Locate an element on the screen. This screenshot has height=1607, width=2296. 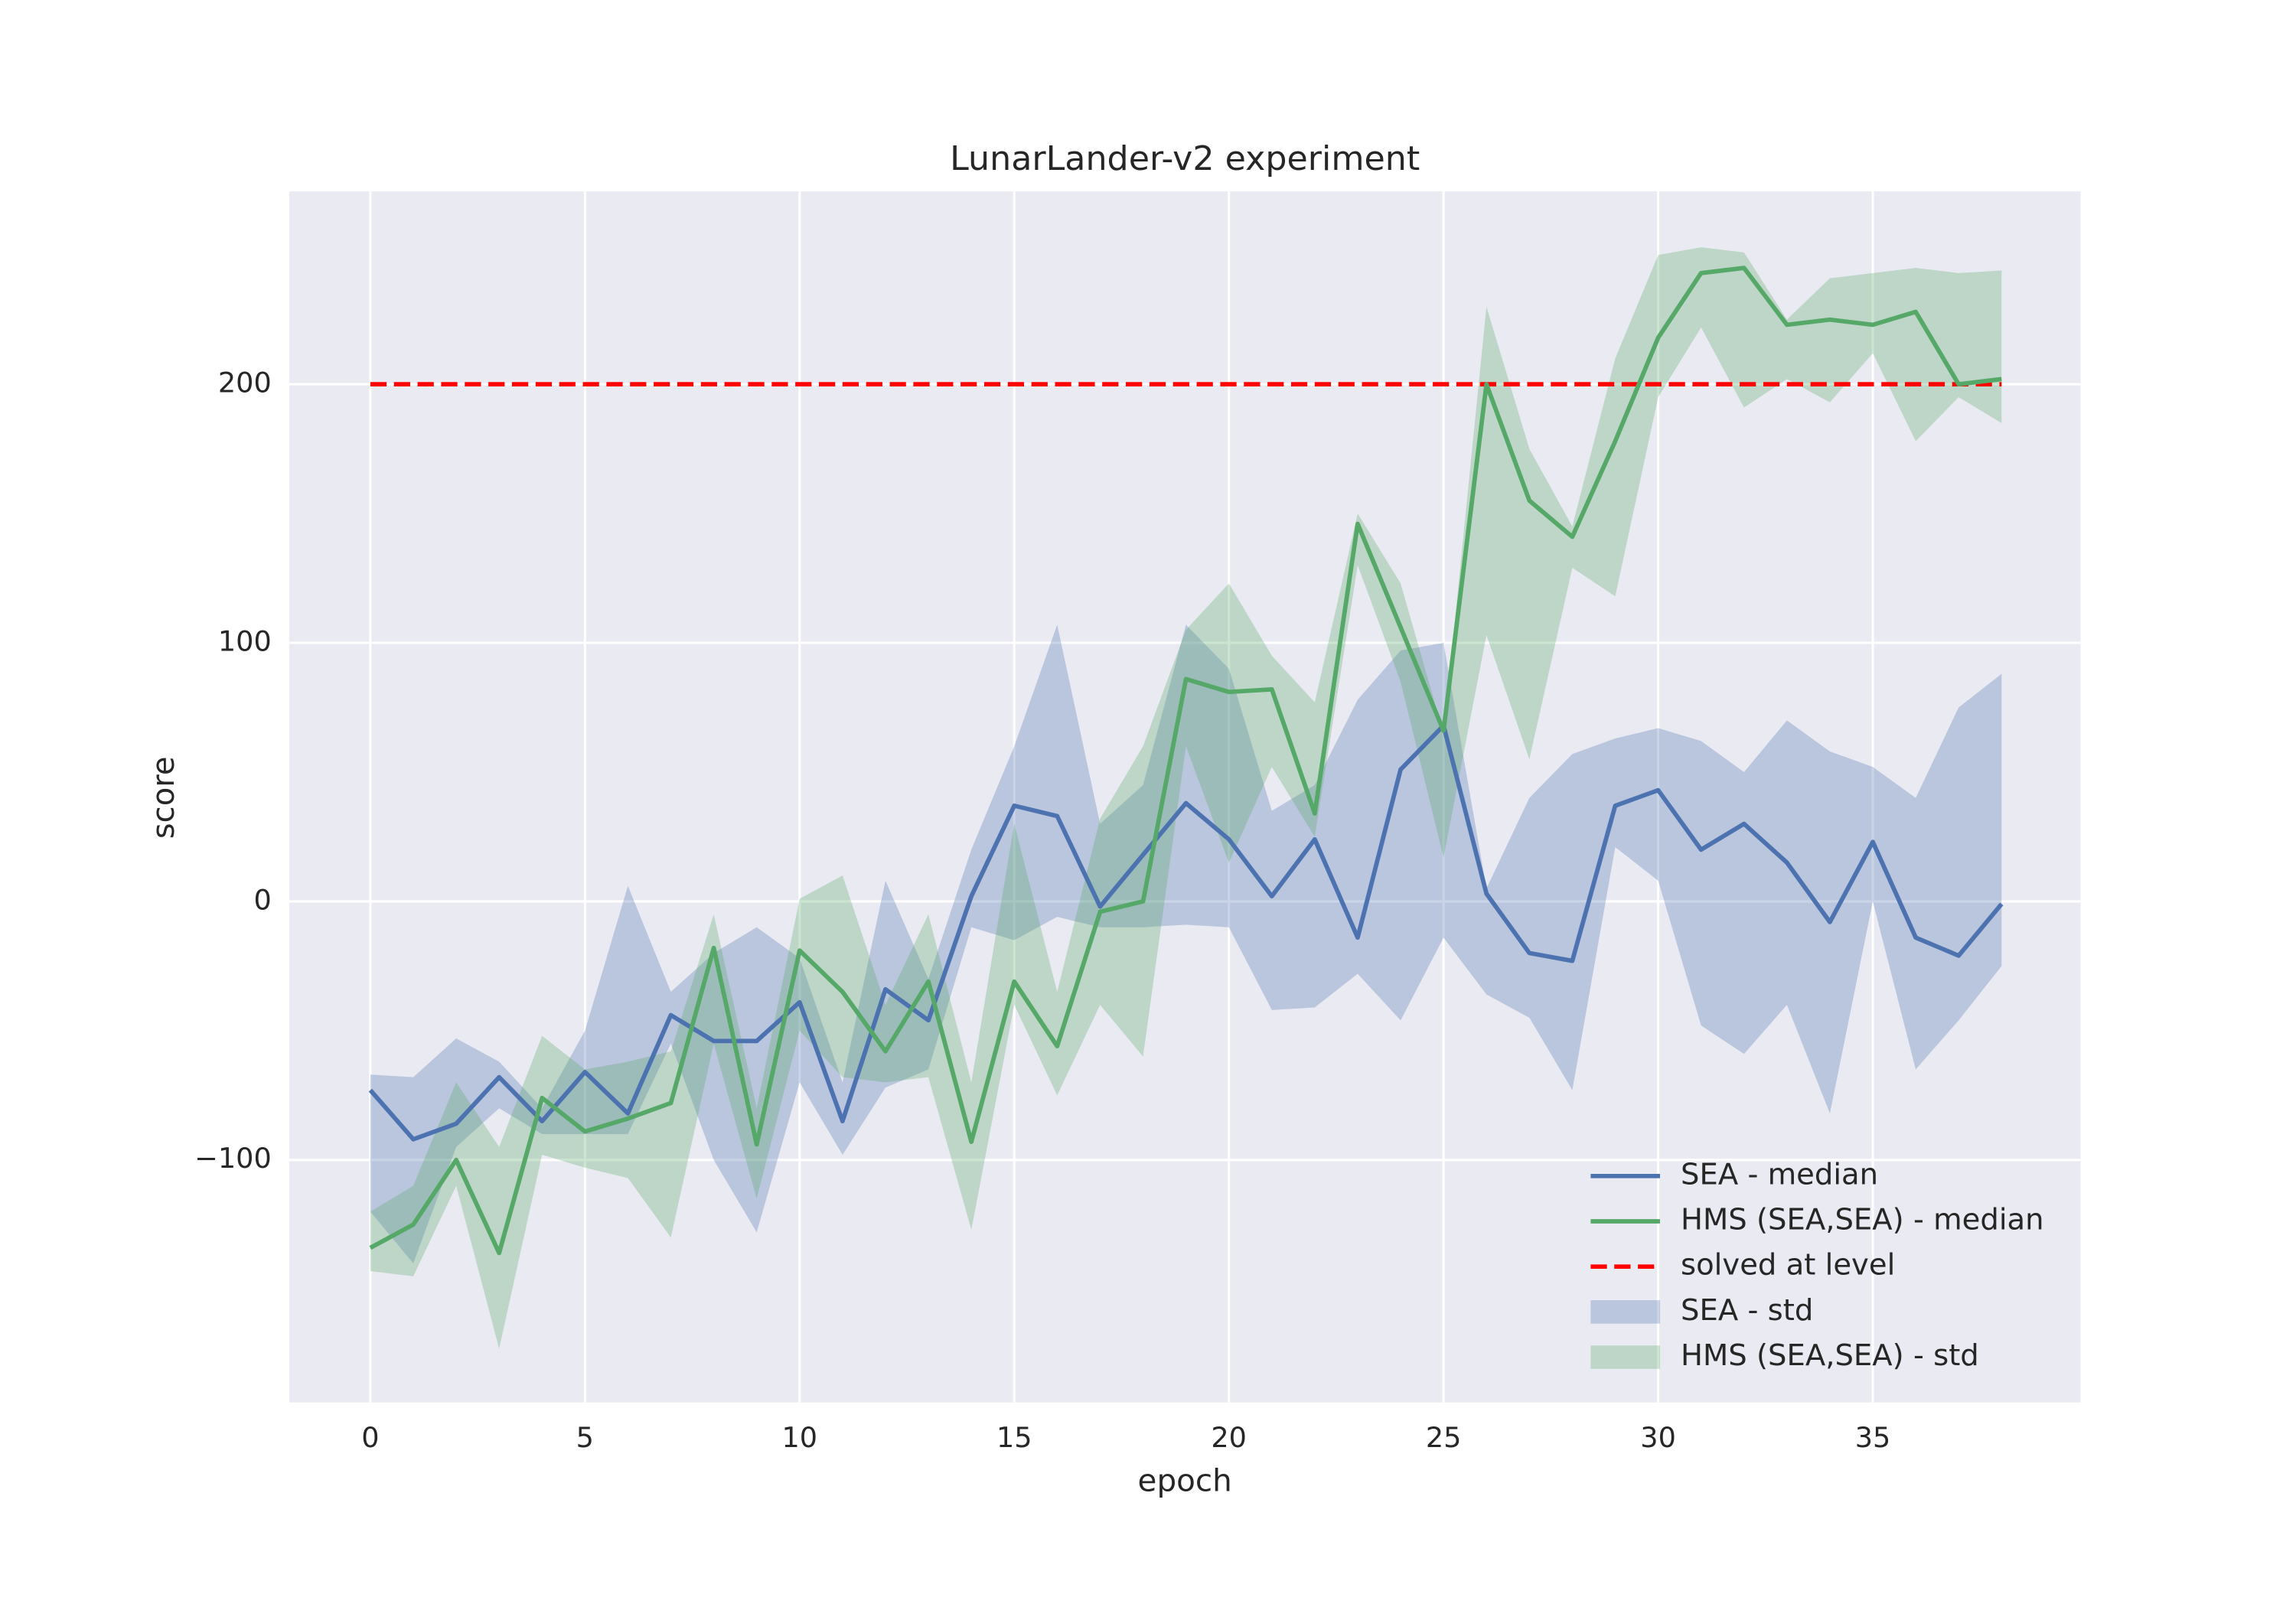
legend-label: solved at level is located at coordinates (1788, 1265).